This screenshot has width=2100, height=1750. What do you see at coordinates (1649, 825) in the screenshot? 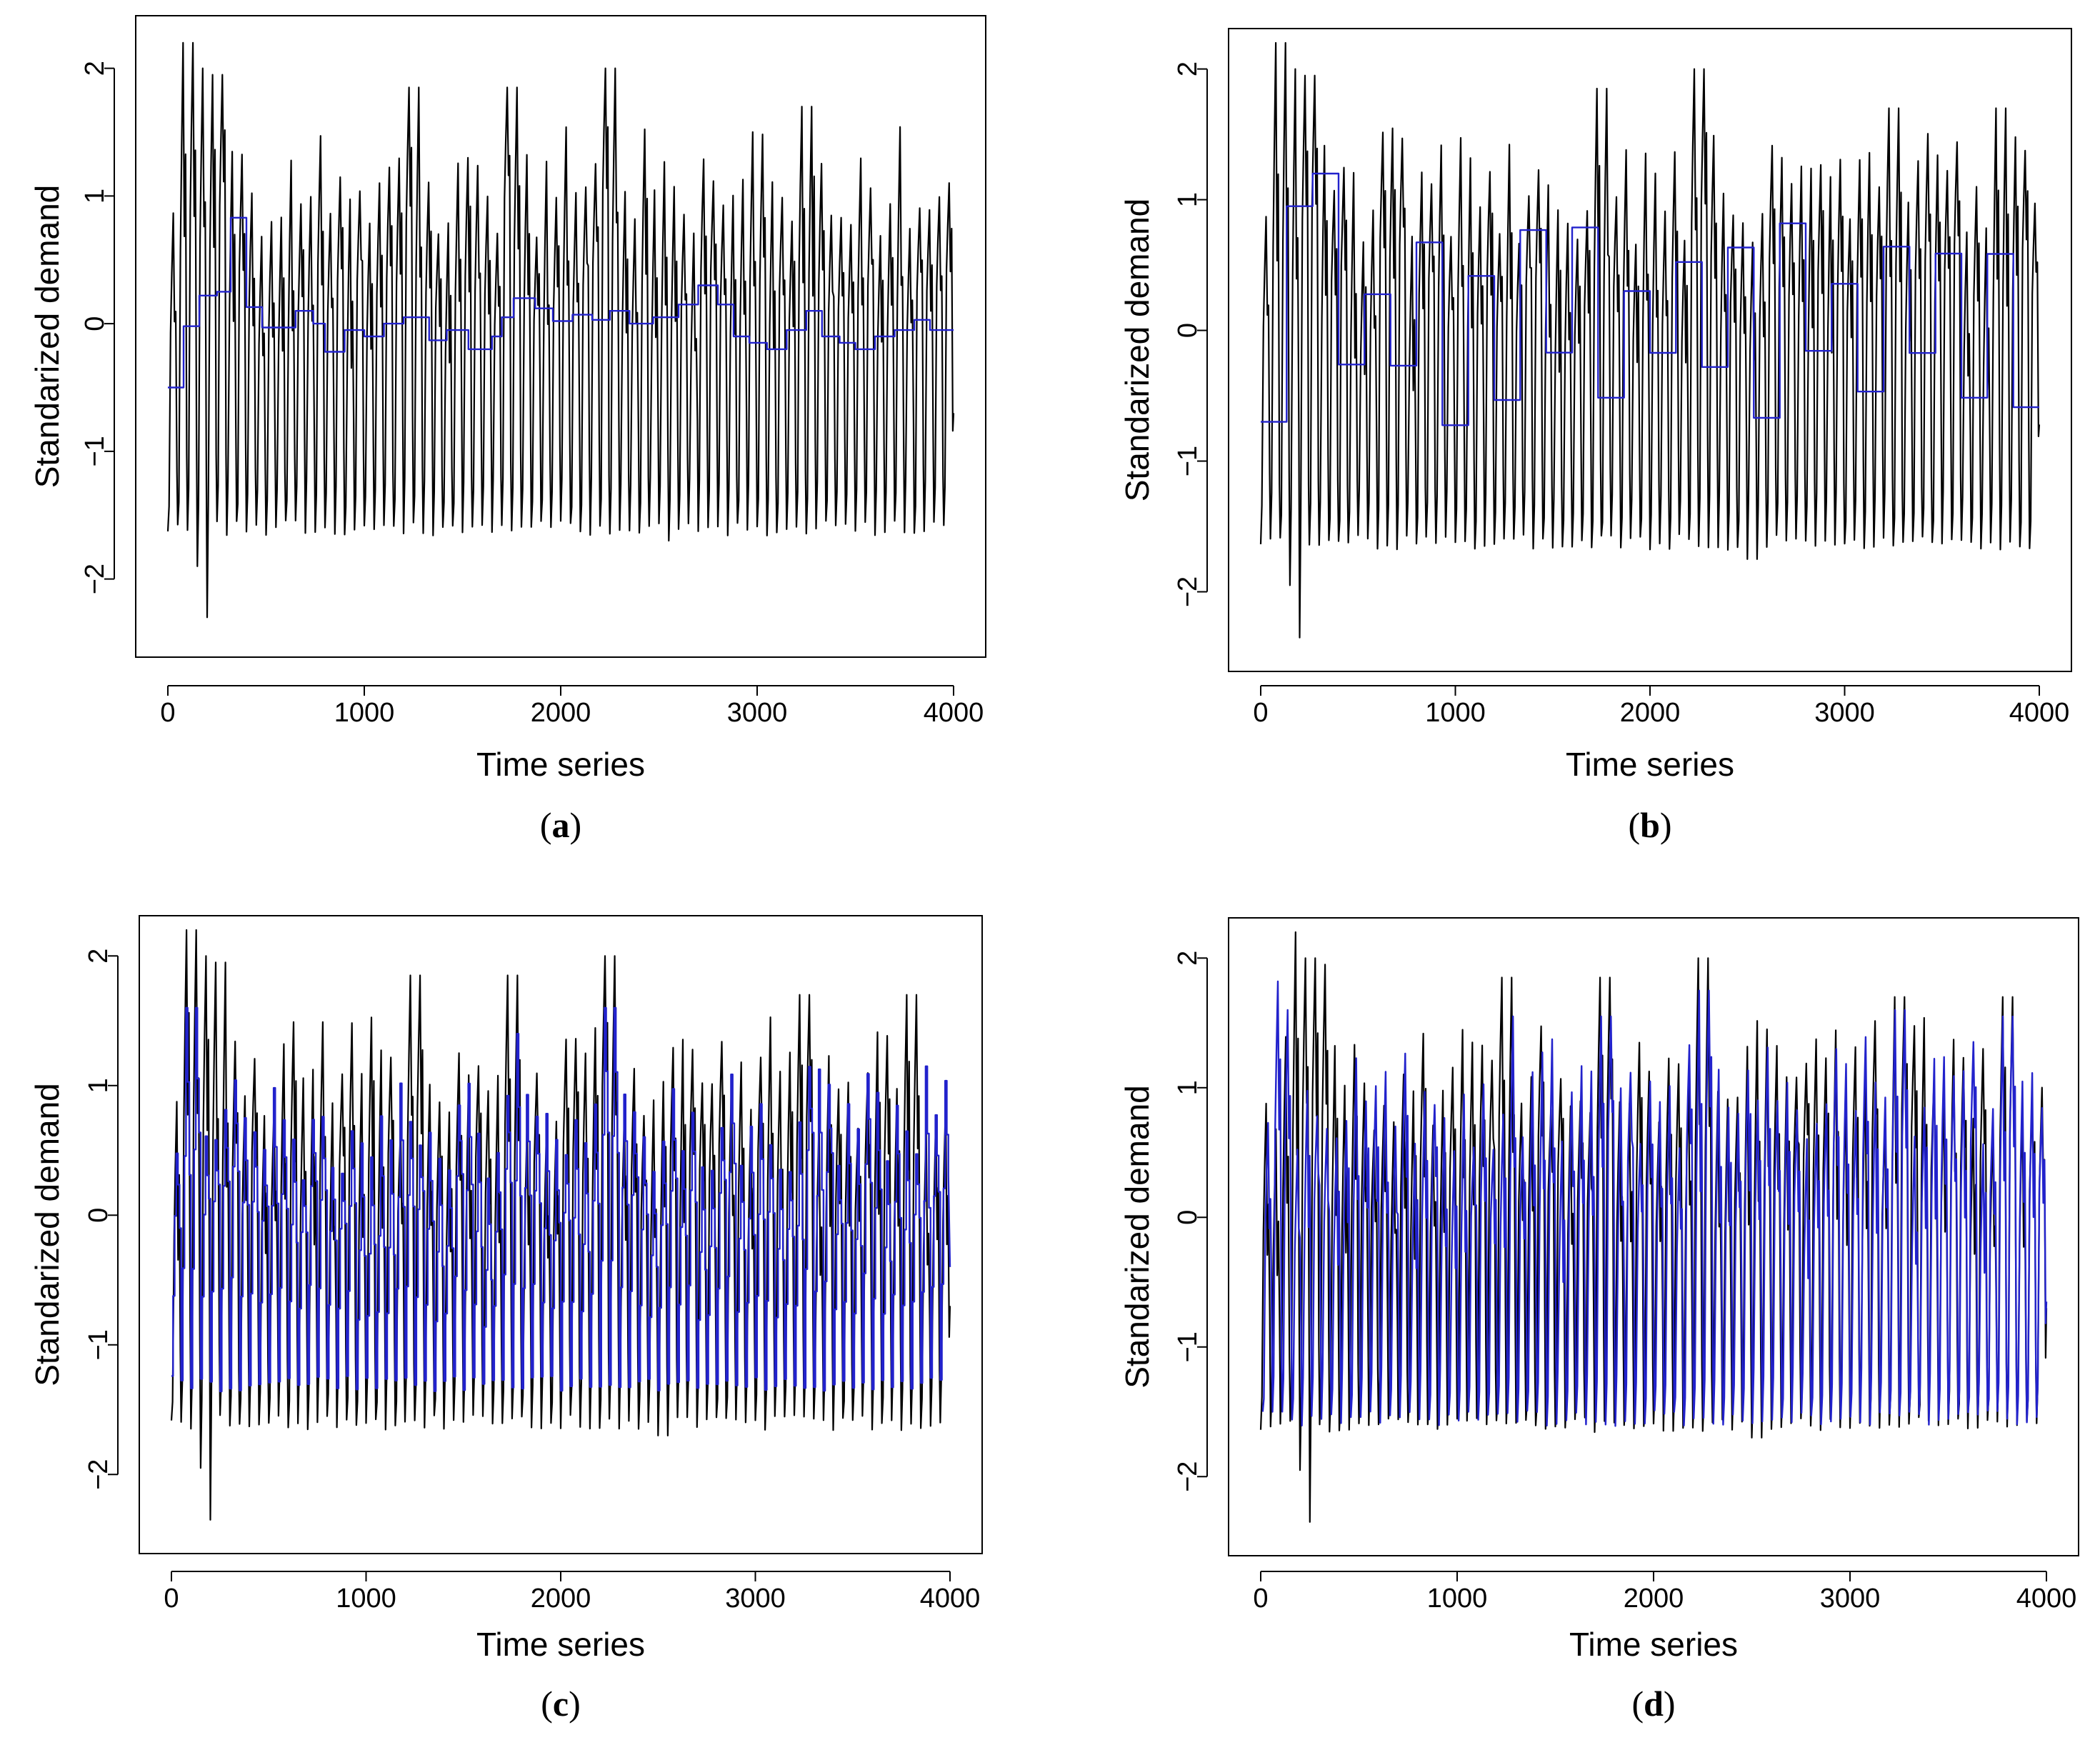
I see `panel-caption: (b)` at bounding box center [1649, 825].